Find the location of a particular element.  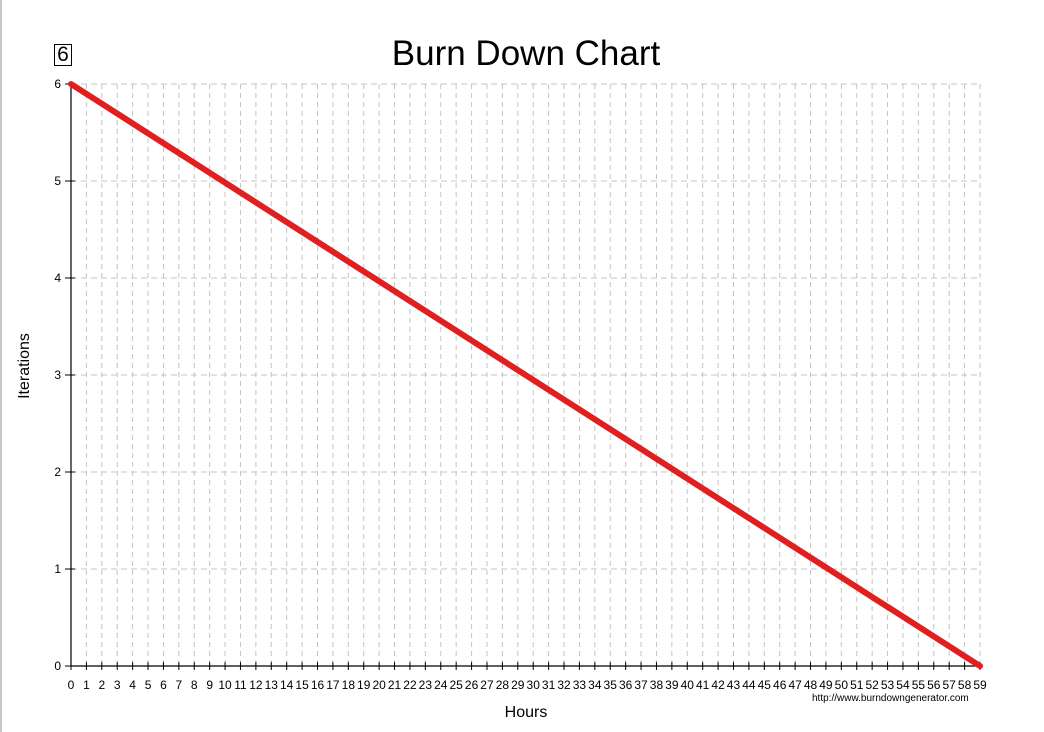

x-tick-label: 24 is located at coordinates (441, 685).